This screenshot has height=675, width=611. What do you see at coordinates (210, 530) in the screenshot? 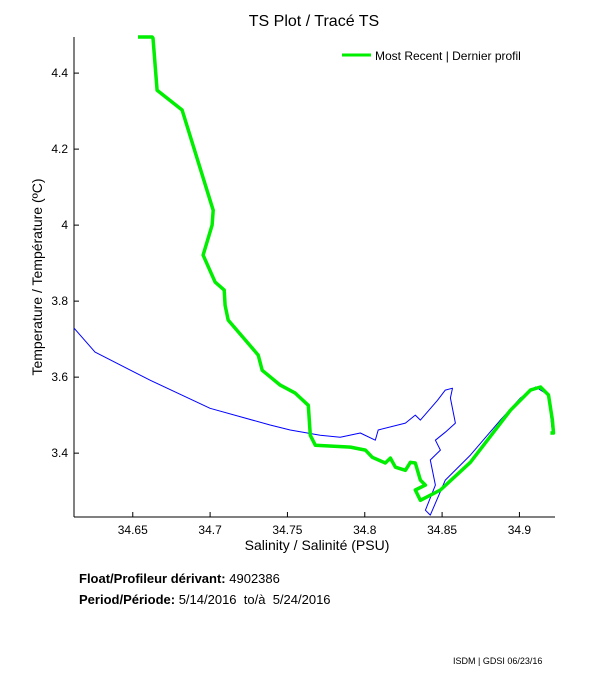
I see `x-tick-label: 34.7` at bounding box center [210, 530].